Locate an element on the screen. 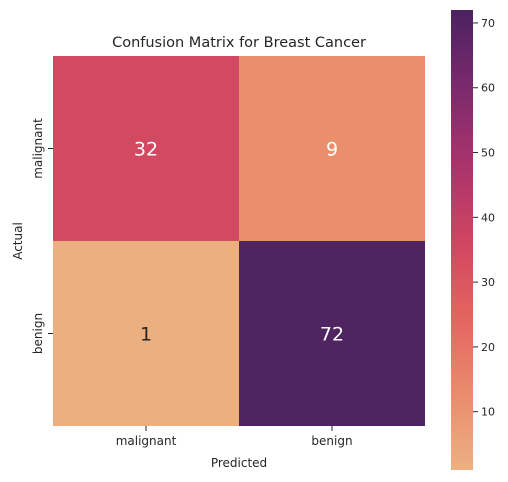 The width and height of the screenshot is (508, 482). cell-value-label: 9 is located at coordinates (332, 150).